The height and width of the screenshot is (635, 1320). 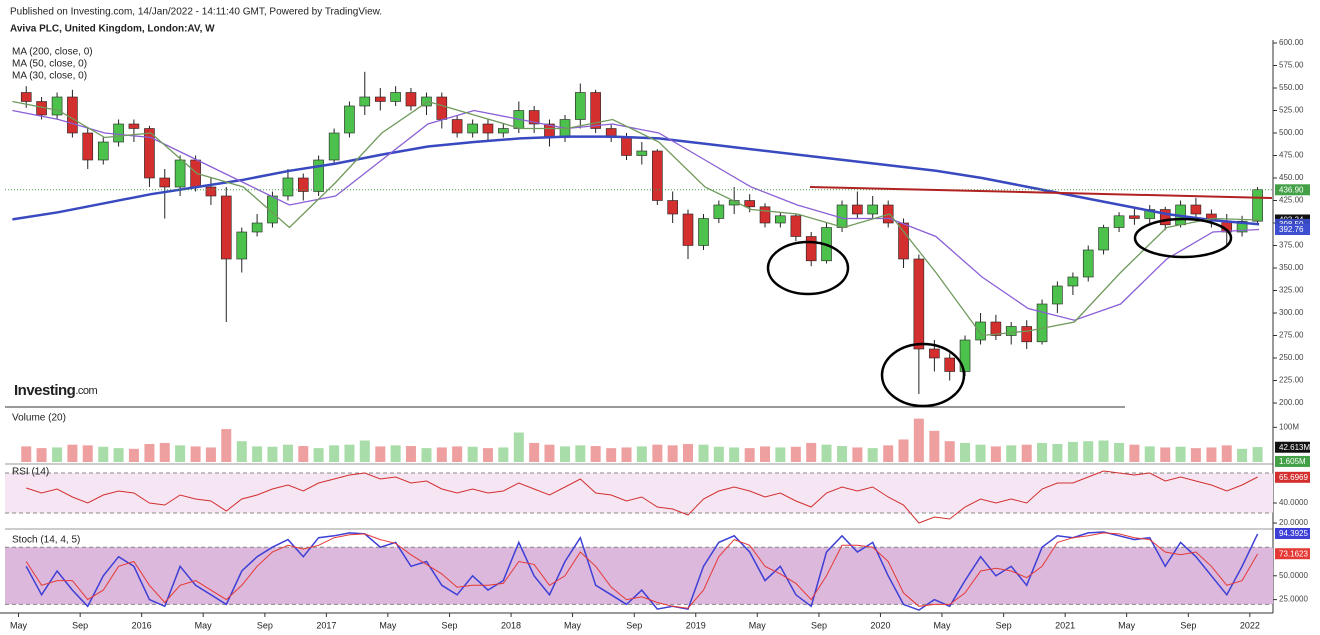 I want to click on value-badge-label: 1.605M, so click(x=1292, y=461).